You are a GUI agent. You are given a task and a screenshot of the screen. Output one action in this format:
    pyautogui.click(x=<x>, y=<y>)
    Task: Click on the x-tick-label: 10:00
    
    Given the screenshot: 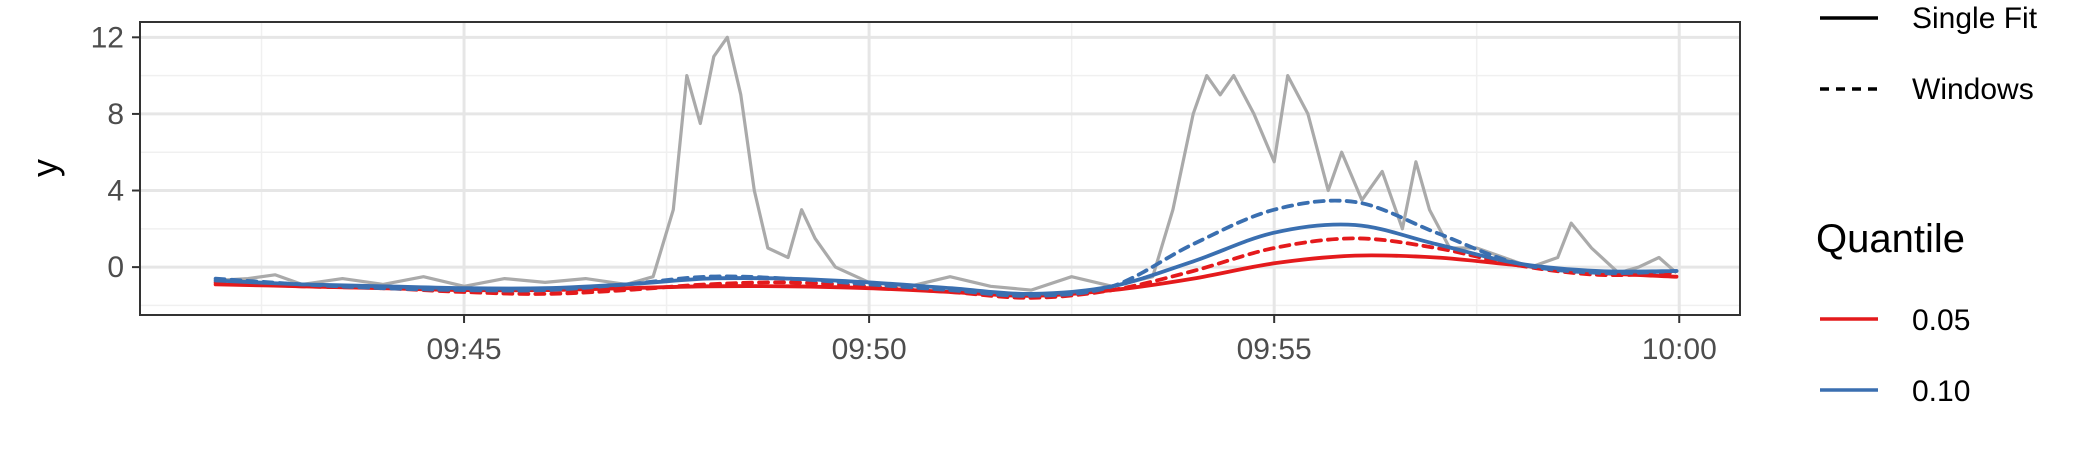 What is the action you would take?
    pyautogui.click(x=1679, y=349)
    